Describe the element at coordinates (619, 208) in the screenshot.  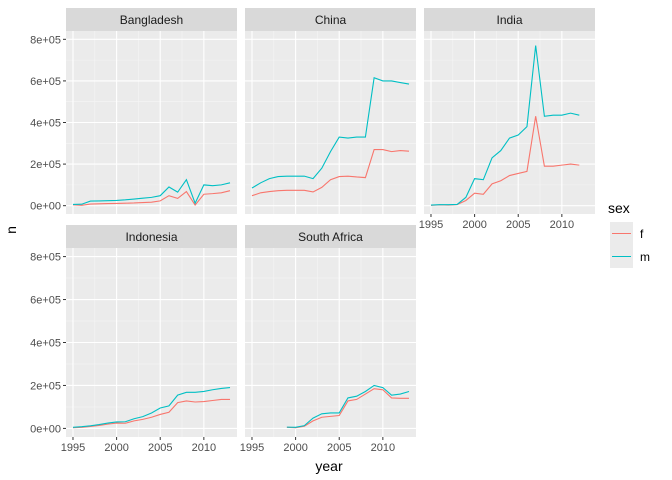
I see `legend-title: sex` at that location.